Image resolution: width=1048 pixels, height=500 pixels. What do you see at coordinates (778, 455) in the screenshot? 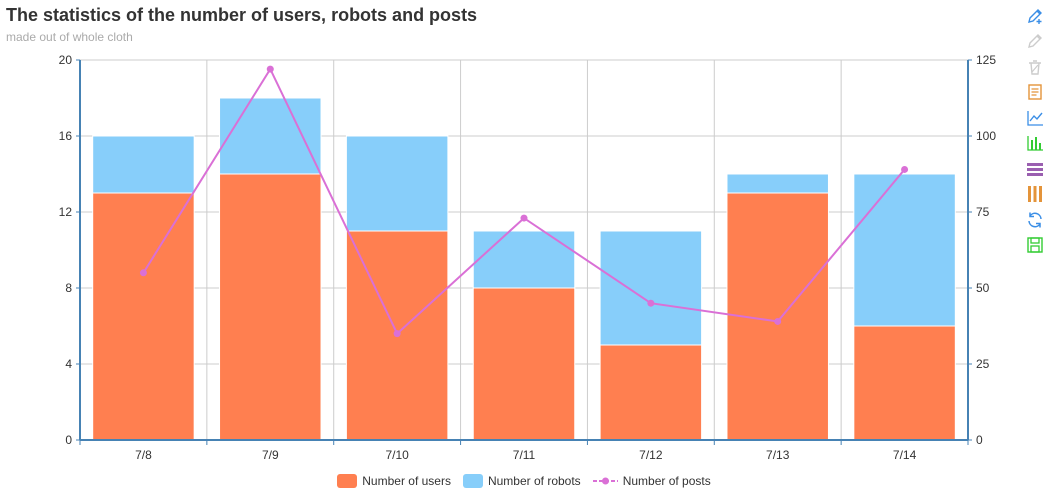
I see `x-tick-label: 7/13` at bounding box center [778, 455].